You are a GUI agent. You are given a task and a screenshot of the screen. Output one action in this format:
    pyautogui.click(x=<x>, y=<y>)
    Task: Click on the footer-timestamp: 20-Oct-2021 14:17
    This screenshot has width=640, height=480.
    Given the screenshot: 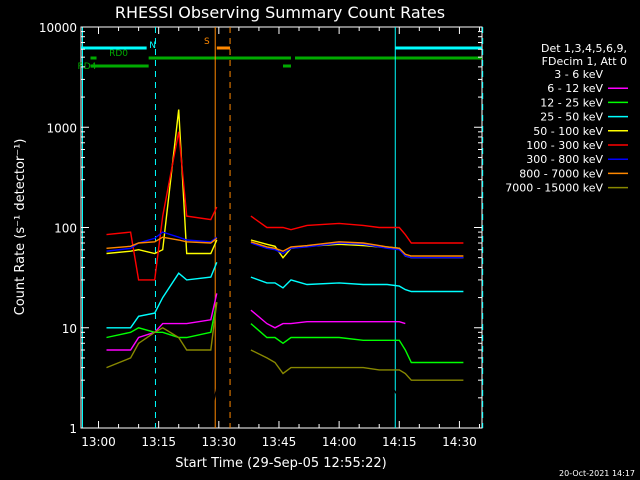 What is the action you would take?
    pyautogui.click(x=597, y=473)
    